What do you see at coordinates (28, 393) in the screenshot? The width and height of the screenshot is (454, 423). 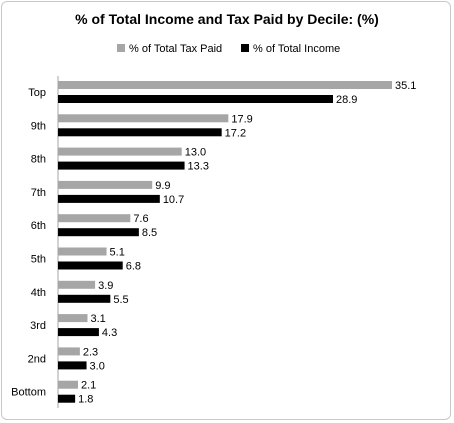 I see `category-label: Bottom` at bounding box center [28, 393].